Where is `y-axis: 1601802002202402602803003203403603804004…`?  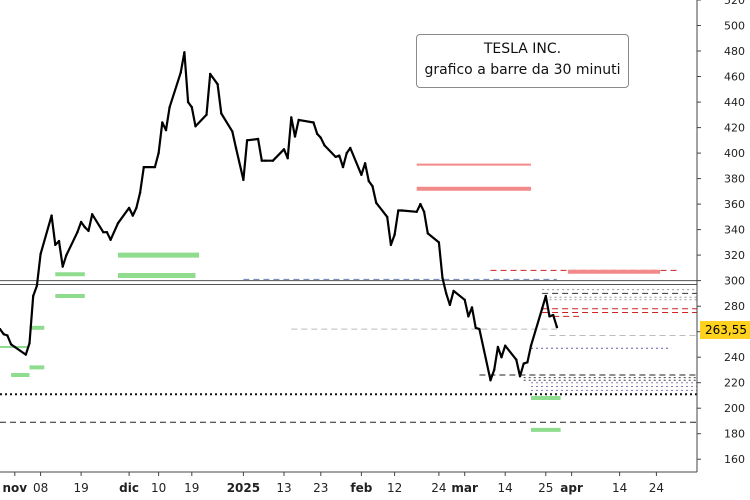 y-axis: 1601802002202402602803003203403603804004… is located at coordinates (721, 233).